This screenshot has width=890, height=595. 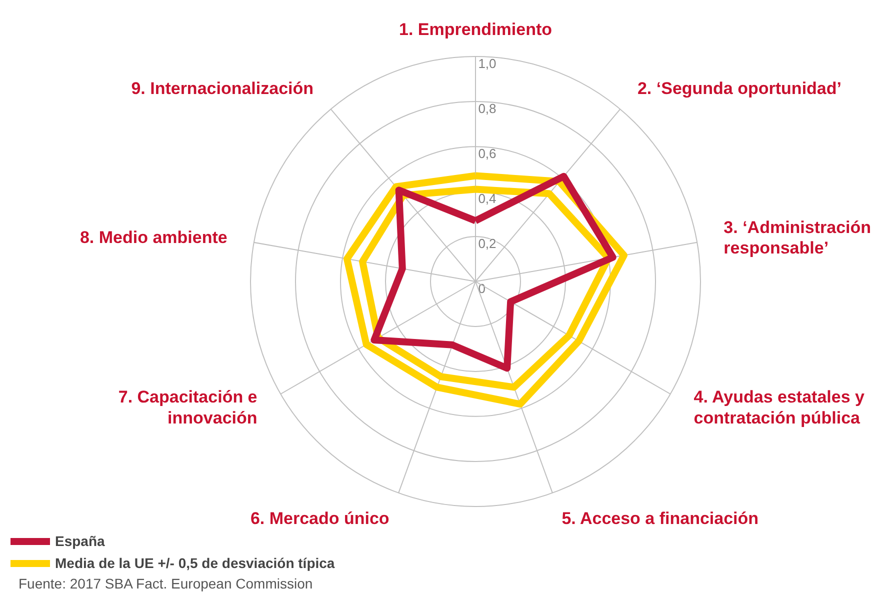 I want to click on spoke-label: 5. Acceso a financiación, so click(x=660, y=518).